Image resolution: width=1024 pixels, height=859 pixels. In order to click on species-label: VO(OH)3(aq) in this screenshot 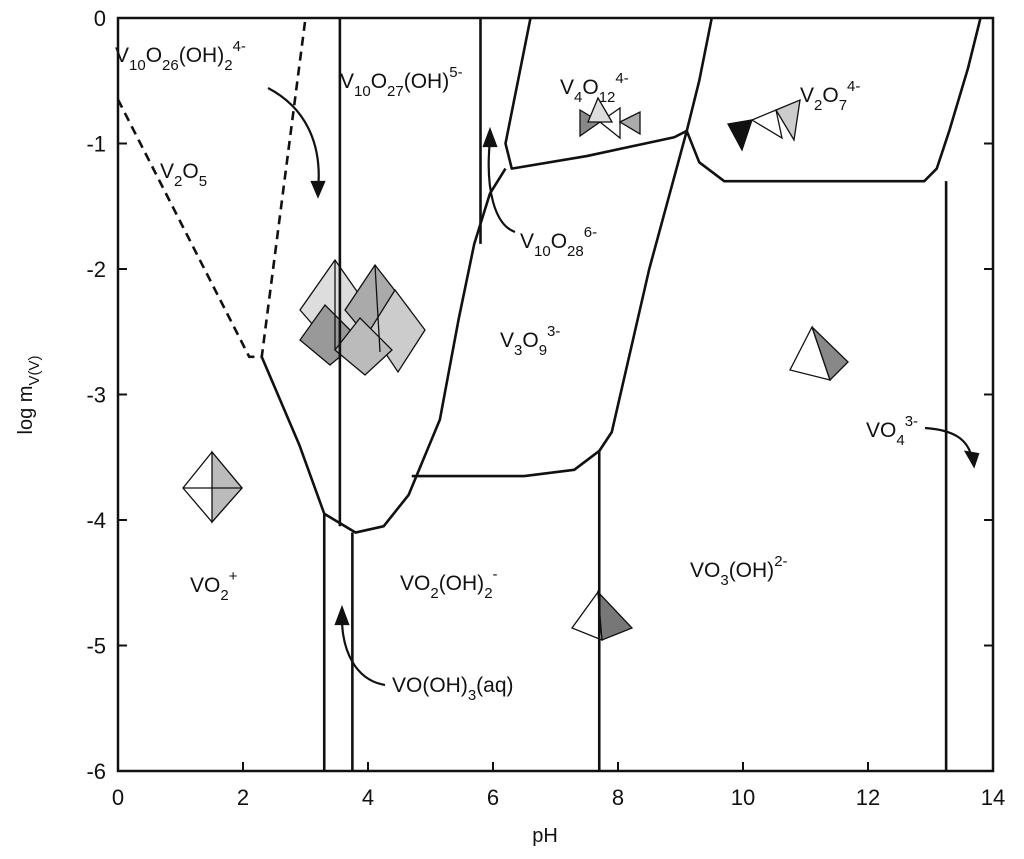, I will do `click(453, 689)`.